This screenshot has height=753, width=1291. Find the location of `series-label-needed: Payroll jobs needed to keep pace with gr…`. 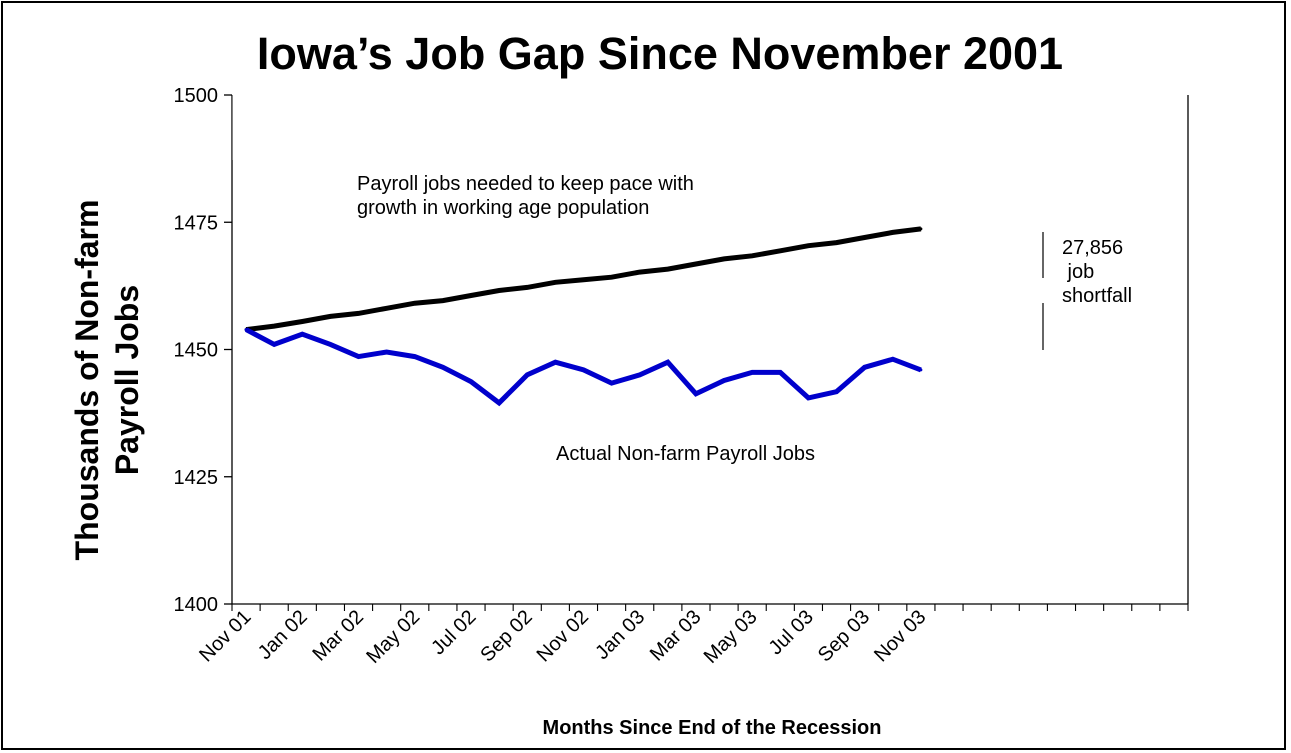

series-label-needed: Payroll jobs needed to keep pace with gr… is located at coordinates (525, 196).